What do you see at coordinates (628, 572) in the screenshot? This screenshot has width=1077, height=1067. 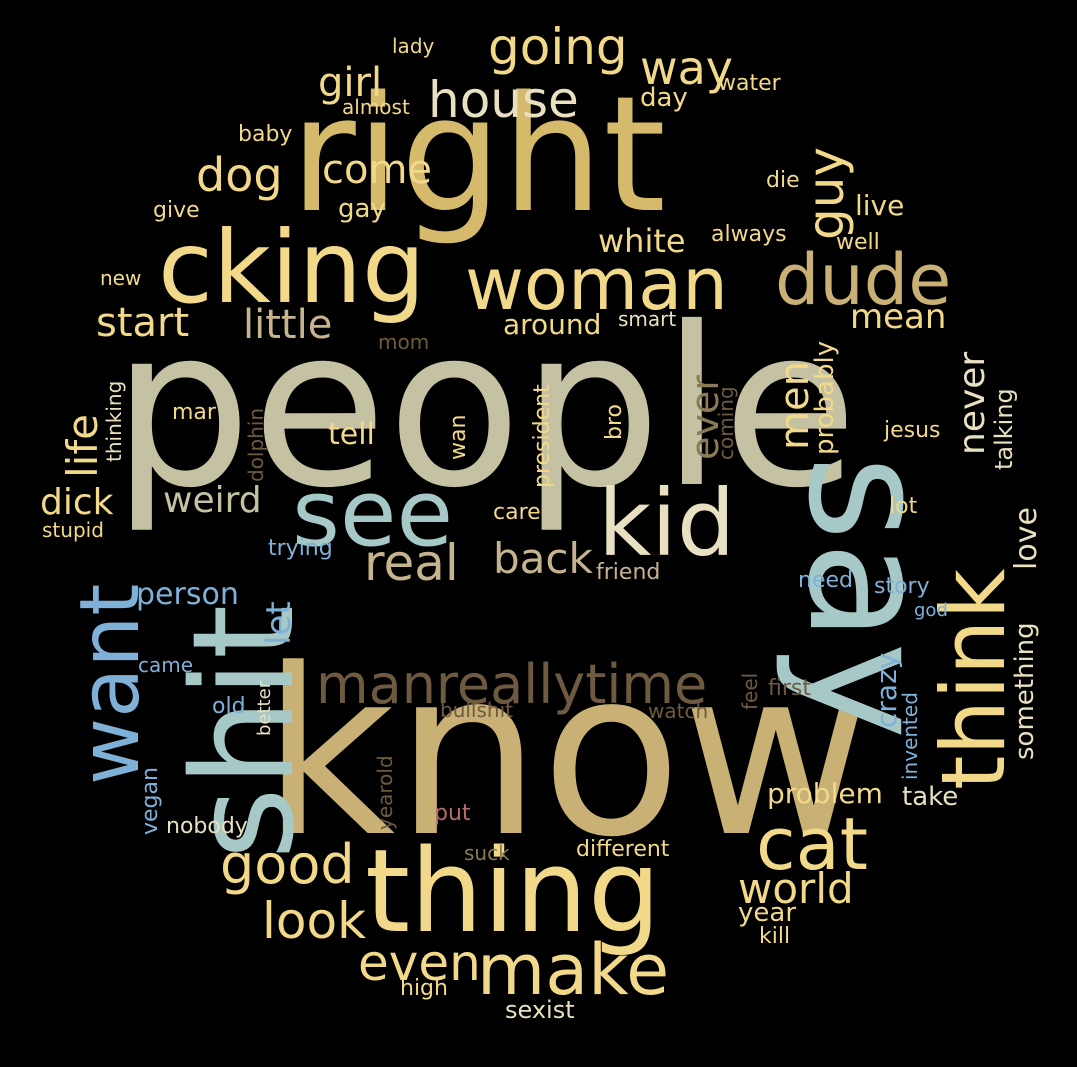 I see `word-friend: friend` at bounding box center [628, 572].